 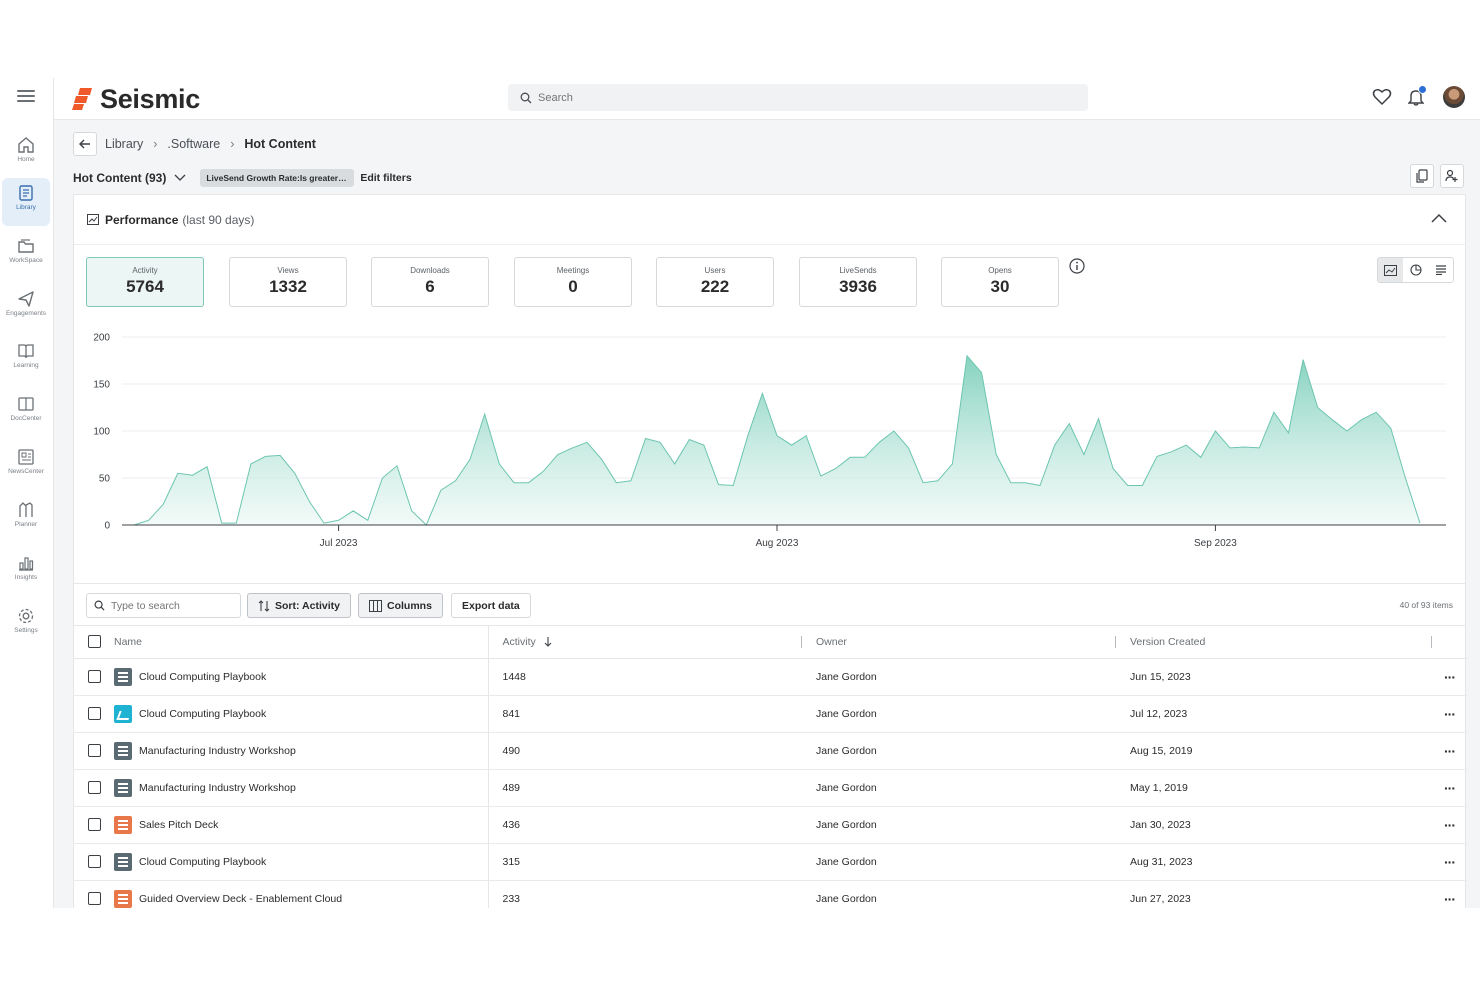 I want to click on name-cell: Guided Overview Deck - Enablement Cloud, so click(x=301, y=894).